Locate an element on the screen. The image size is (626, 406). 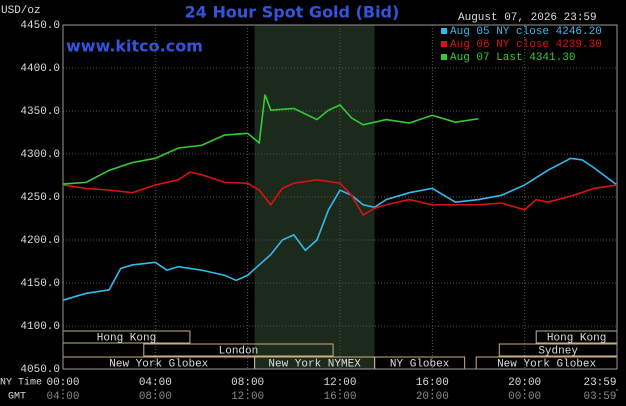
x2-tick-label: 00:00 is located at coordinates (524, 397).